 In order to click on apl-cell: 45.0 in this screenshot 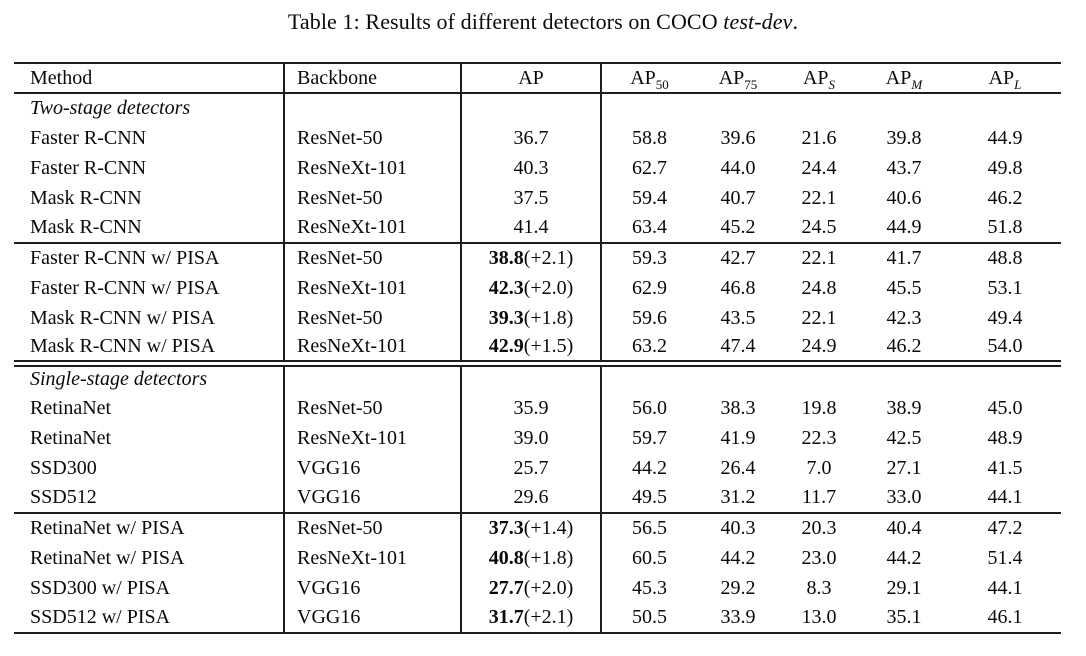, I will do `click(1005, 407)`.